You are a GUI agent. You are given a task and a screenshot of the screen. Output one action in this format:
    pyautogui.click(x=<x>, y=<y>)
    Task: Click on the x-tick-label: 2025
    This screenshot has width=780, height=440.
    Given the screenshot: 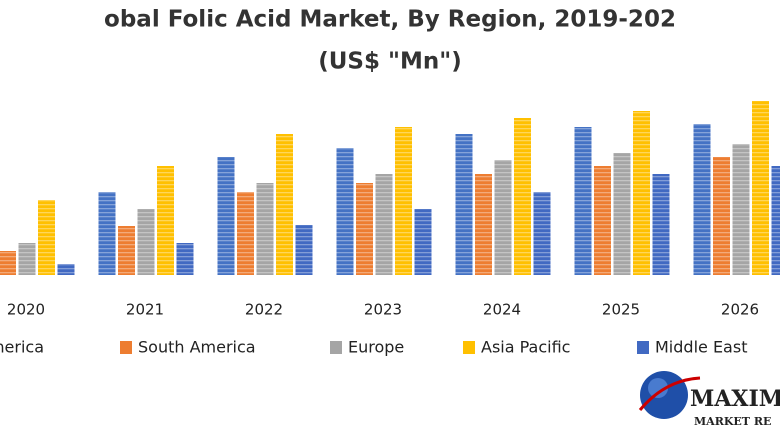 What is the action you would take?
    pyautogui.click(x=621, y=310)
    